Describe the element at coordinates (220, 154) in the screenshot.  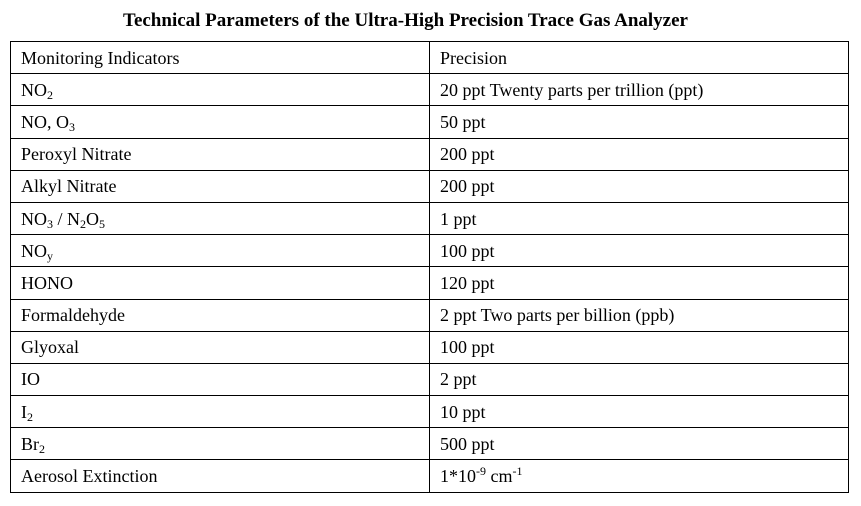
I see `table-cell: Peroxyl Nitrate` at that location.